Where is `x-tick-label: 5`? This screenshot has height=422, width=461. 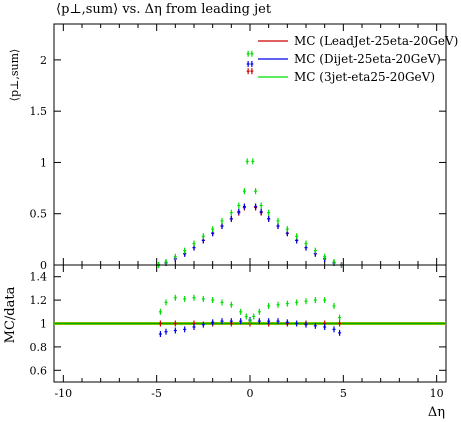 x-tick-label: 5 is located at coordinates (343, 393).